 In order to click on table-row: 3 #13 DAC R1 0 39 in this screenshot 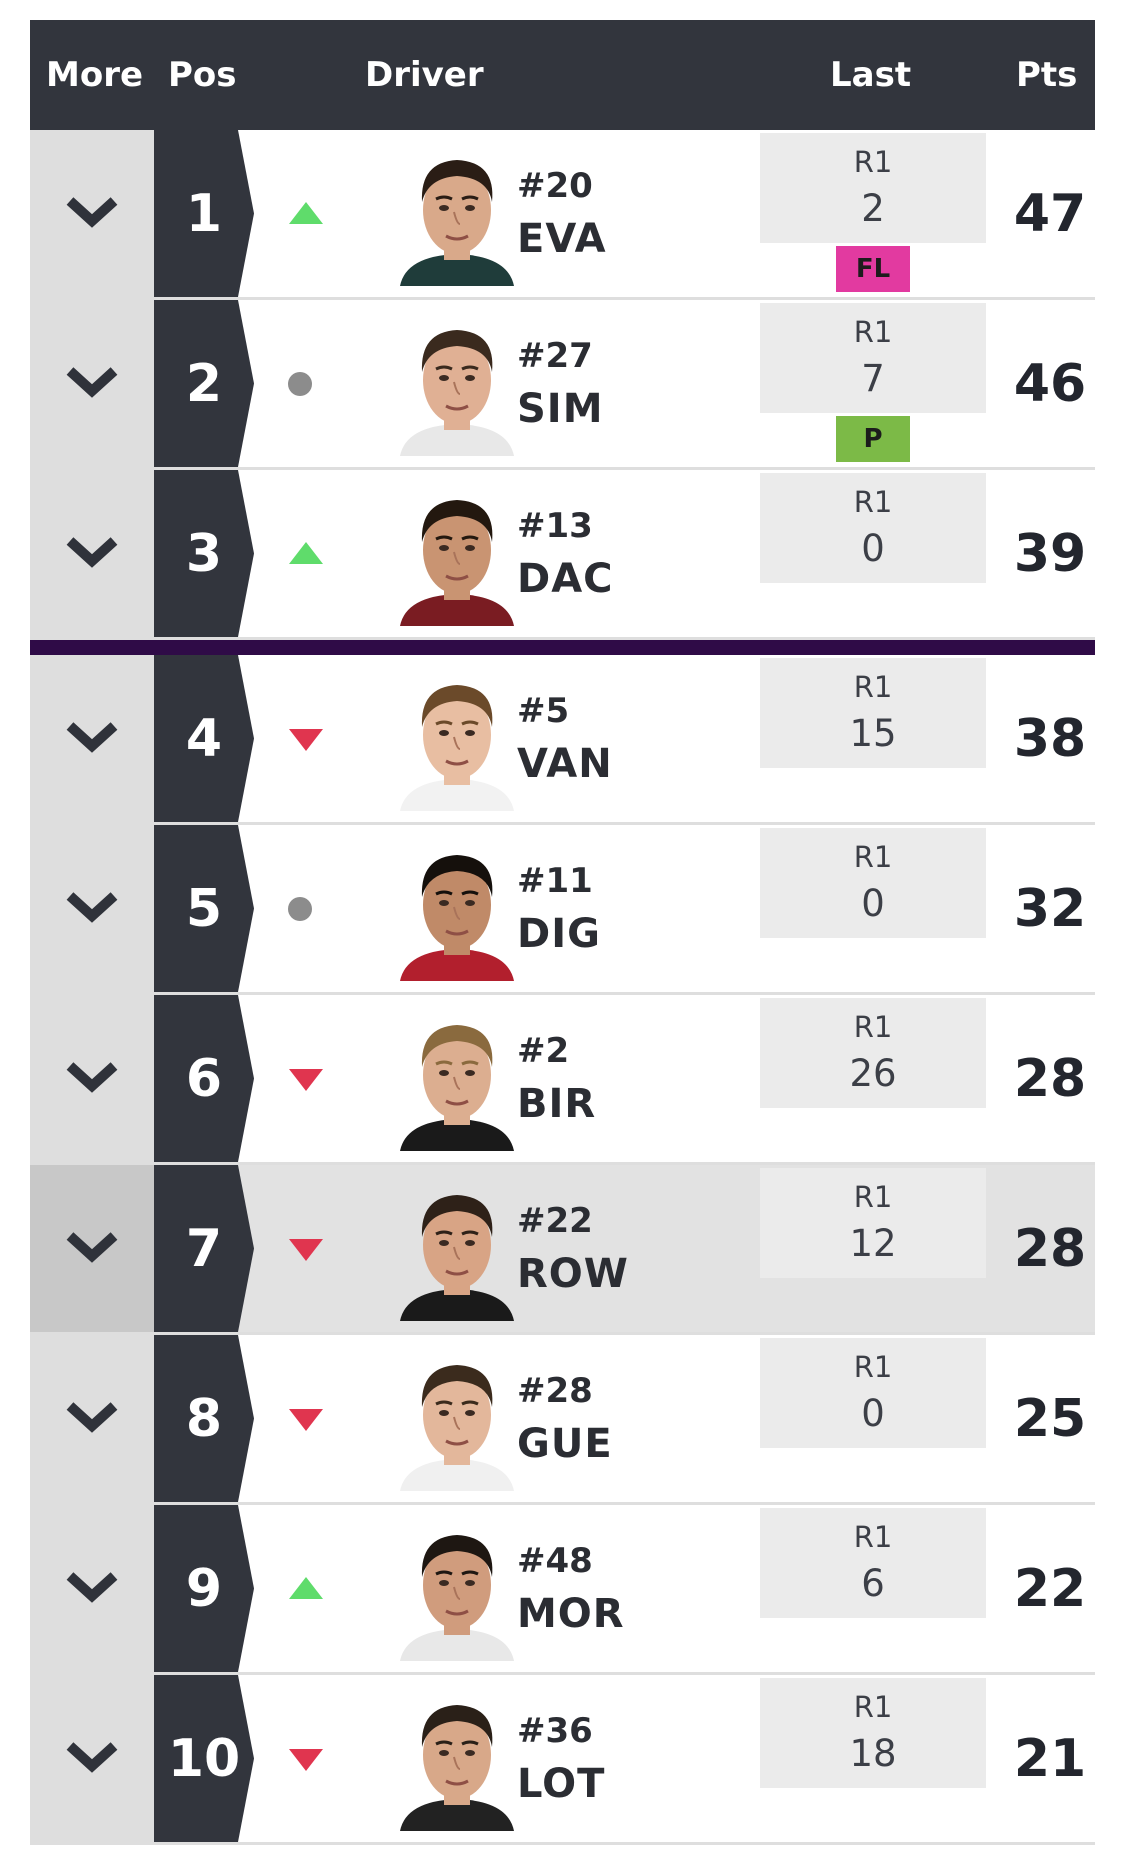, I will do `click(562, 555)`.